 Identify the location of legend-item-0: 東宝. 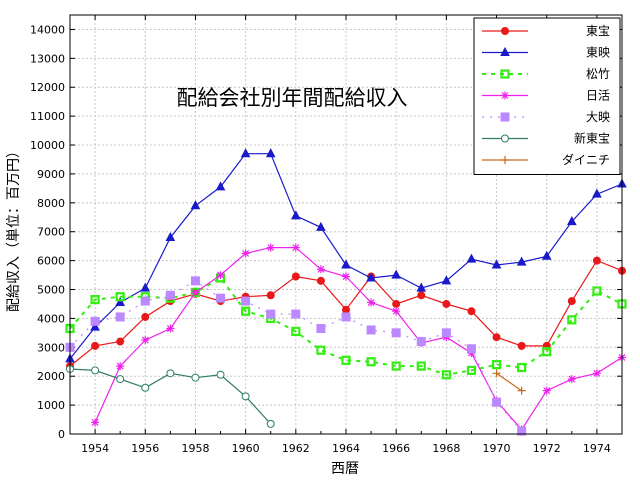
(546, 31).